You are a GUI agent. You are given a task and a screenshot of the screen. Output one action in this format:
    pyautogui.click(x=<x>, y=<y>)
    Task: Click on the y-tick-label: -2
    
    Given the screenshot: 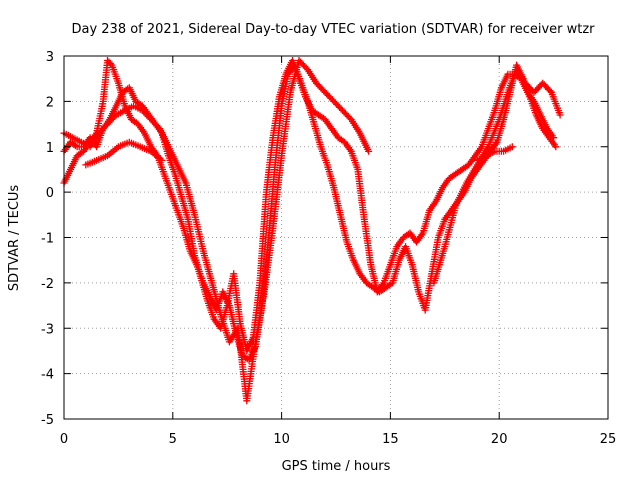 What is the action you would take?
    pyautogui.click(x=47, y=284)
    